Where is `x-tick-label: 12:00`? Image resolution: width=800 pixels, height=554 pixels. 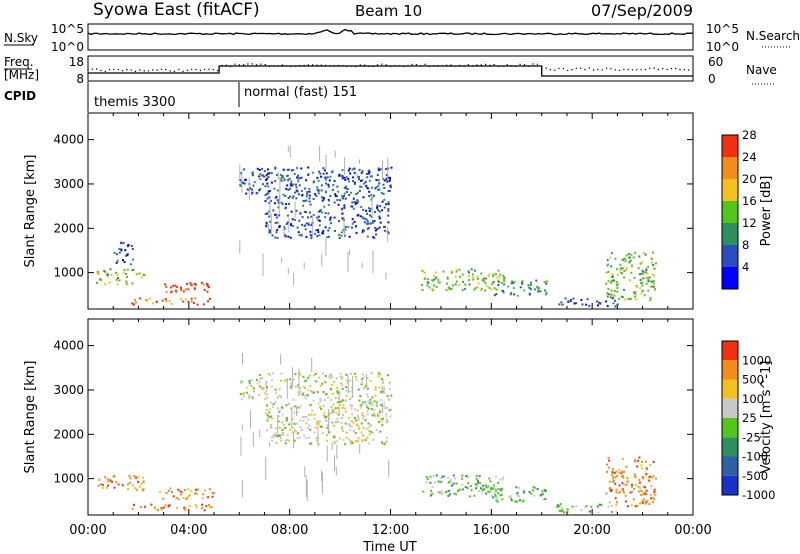 x-tick-label: 12:00 is located at coordinates (390, 530).